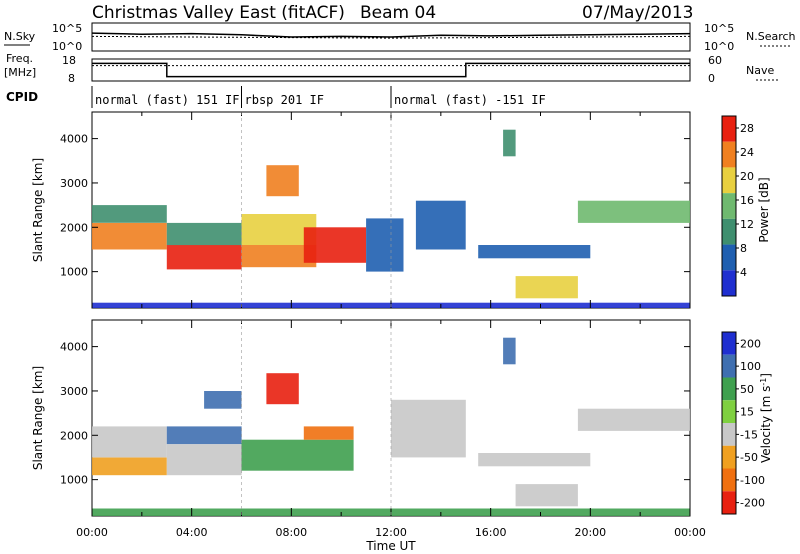 This screenshot has width=800, height=554. Describe the element at coordinates (747, 389) in the screenshot. I see `velocity-cbar-tick-label-2: 50` at that location.